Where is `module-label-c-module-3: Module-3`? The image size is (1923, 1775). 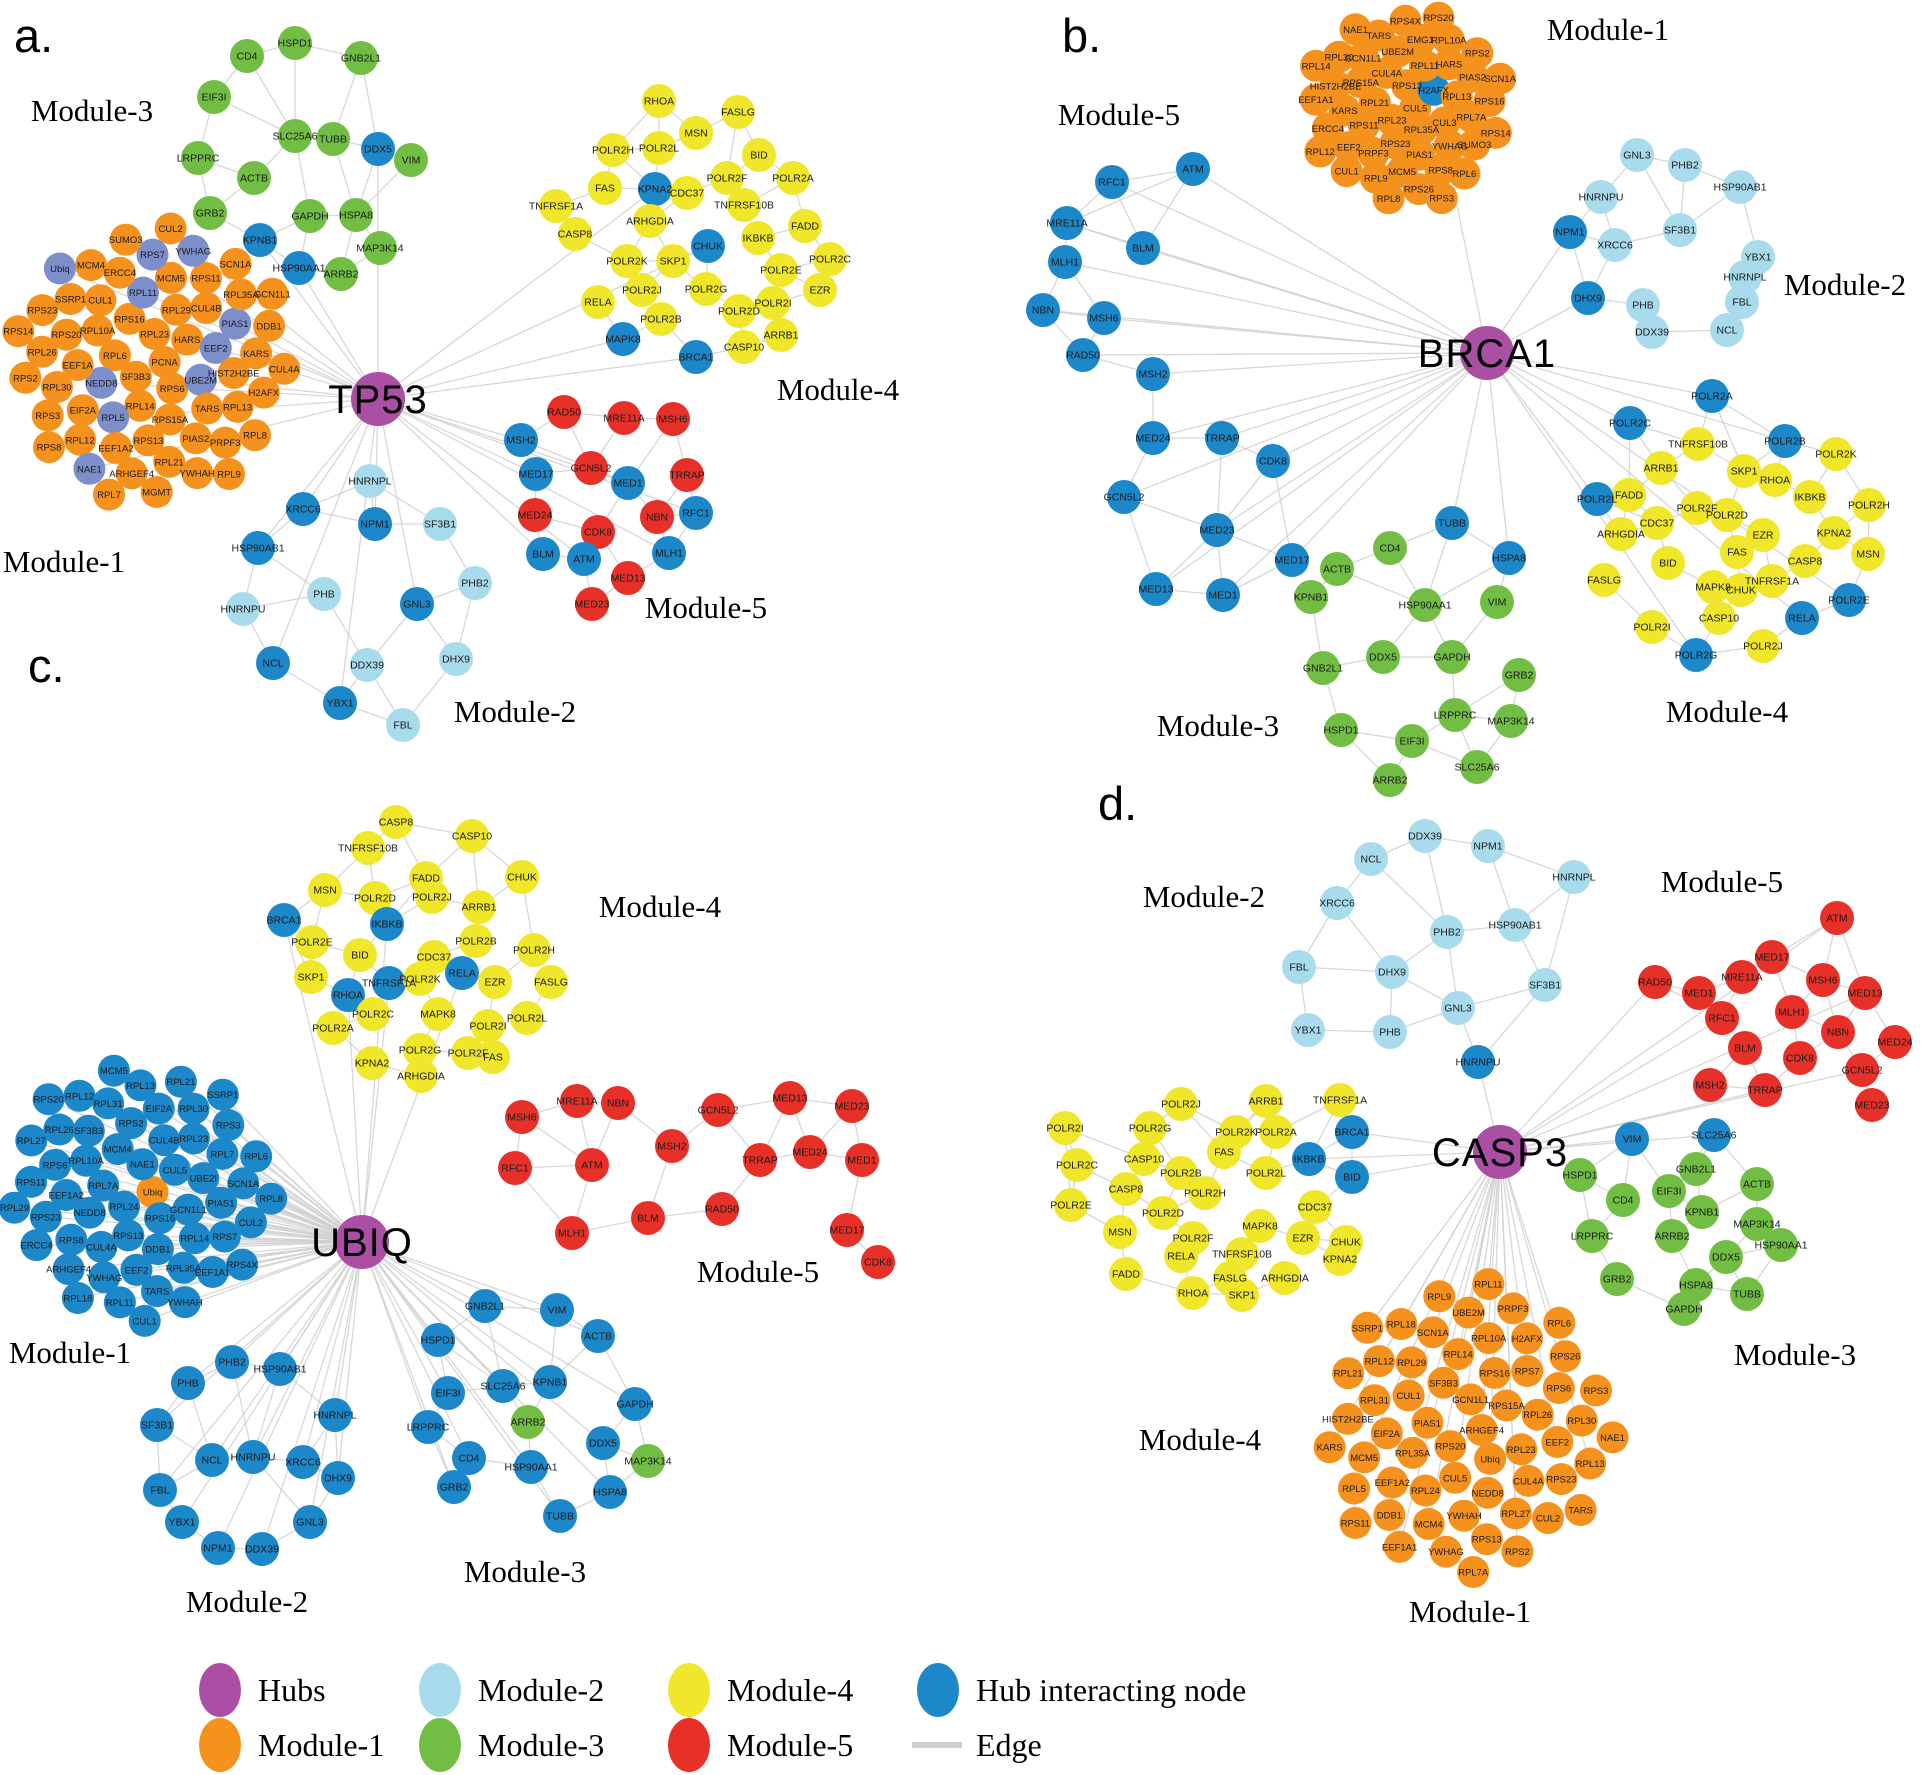 module-label-c-module-3: Module-3 is located at coordinates (525, 1571).